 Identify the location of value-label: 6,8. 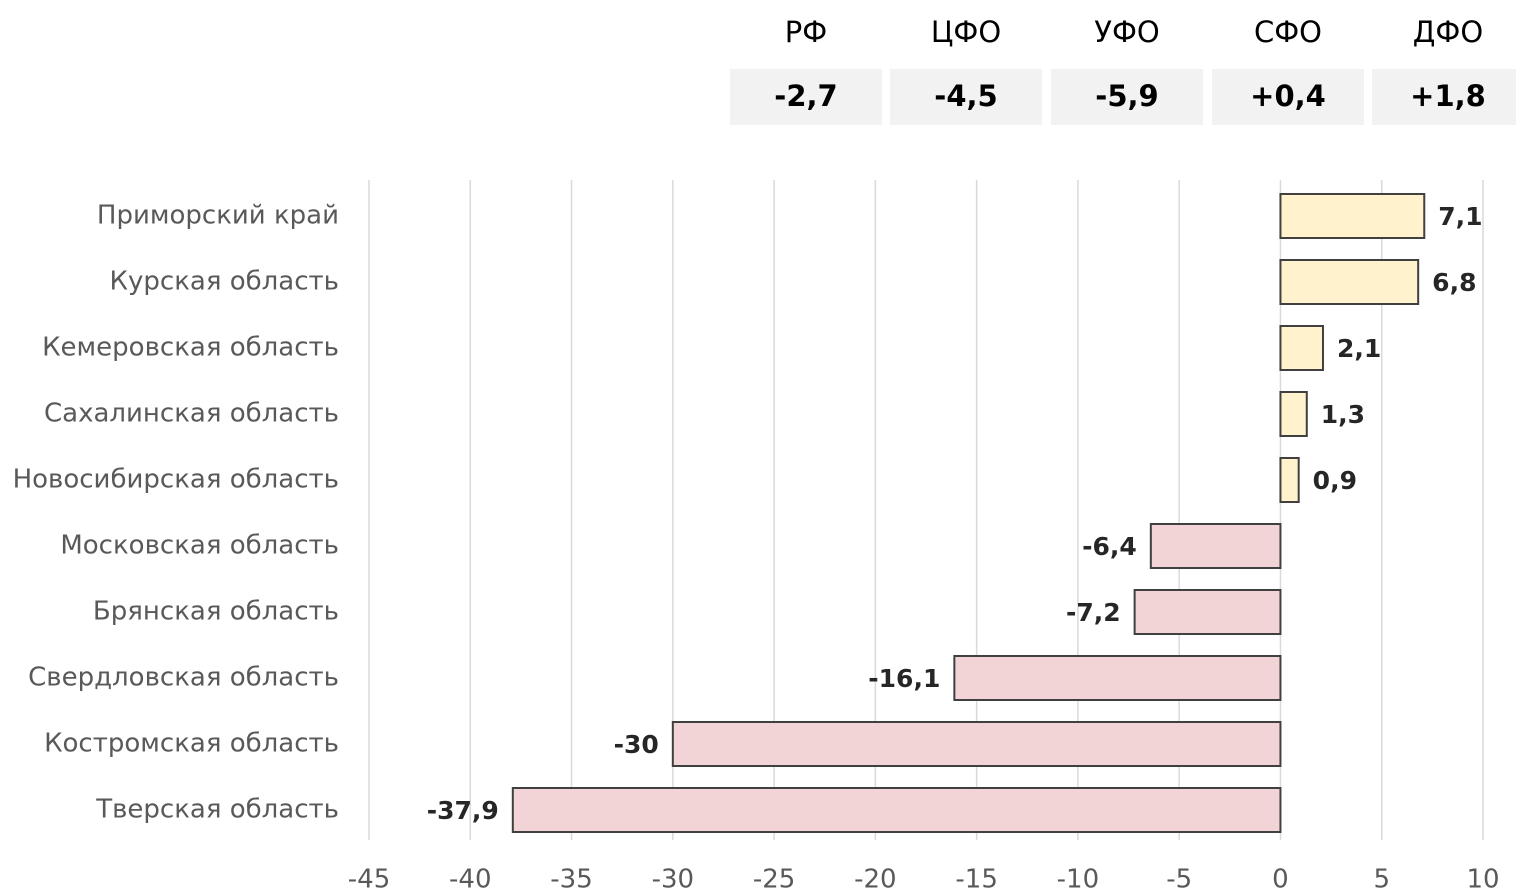
(1454, 282).